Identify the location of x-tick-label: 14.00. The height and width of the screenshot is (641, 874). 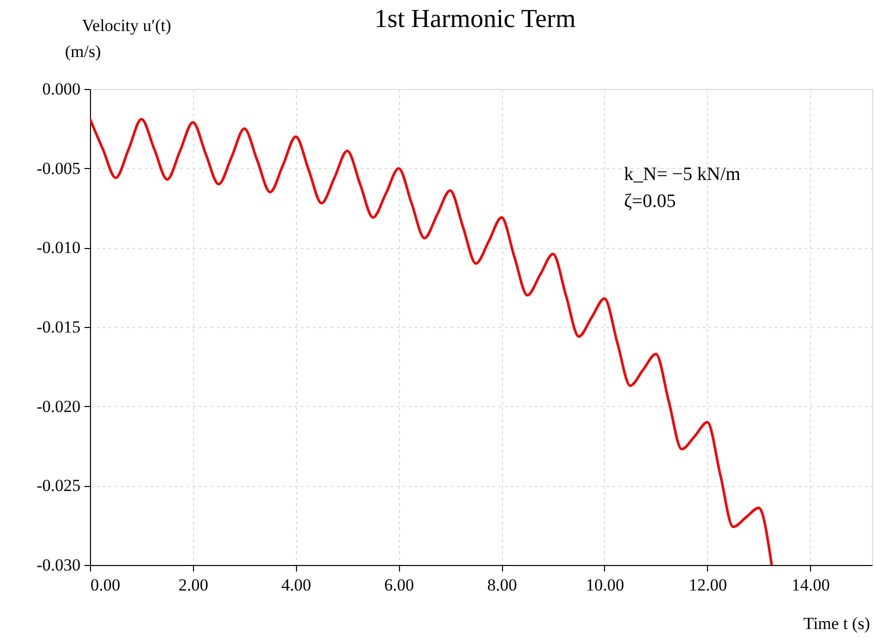
(811, 585).